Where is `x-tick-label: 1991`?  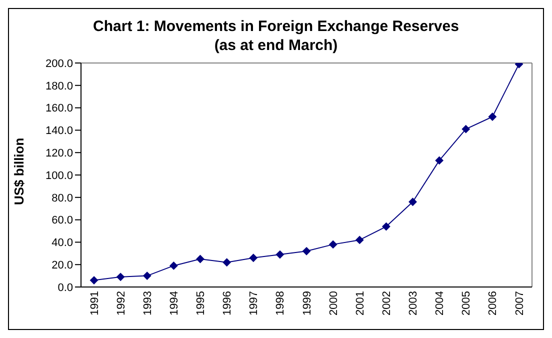 x-tick-label: 1991 is located at coordinates (94, 303).